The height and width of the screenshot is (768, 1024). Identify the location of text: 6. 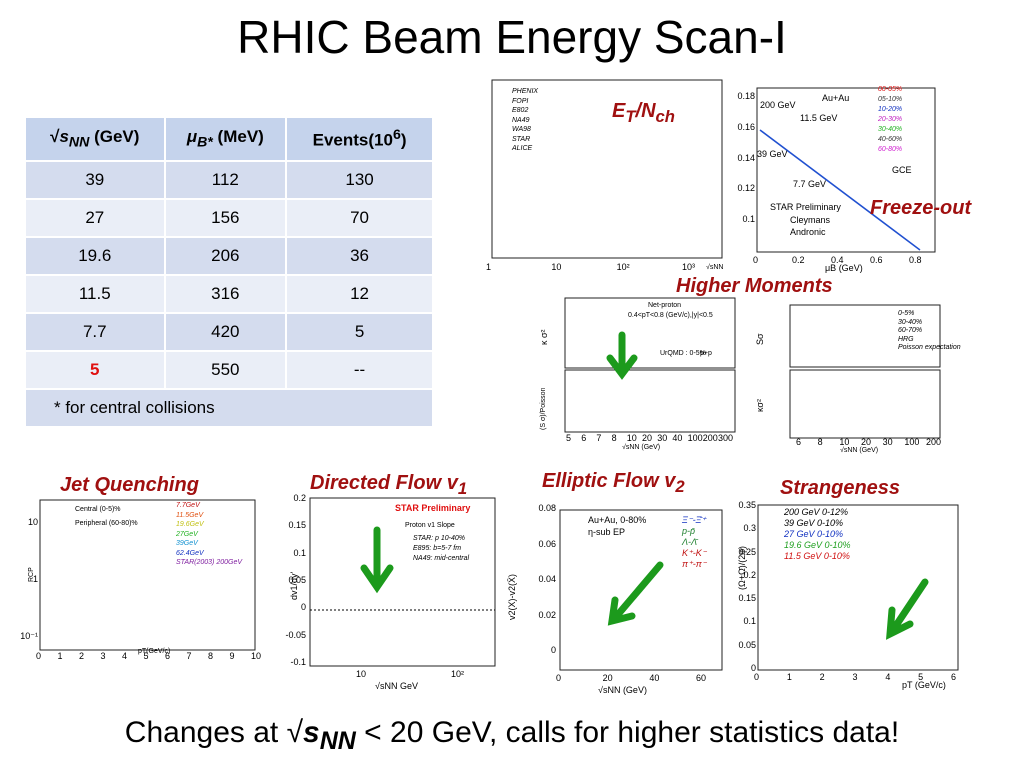
(396, 135).